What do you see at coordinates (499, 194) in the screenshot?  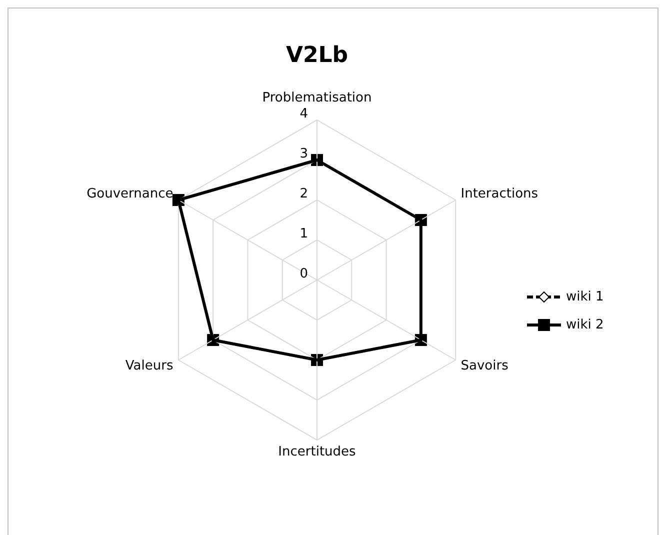 I see `spoke-label: Interactions` at bounding box center [499, 194].